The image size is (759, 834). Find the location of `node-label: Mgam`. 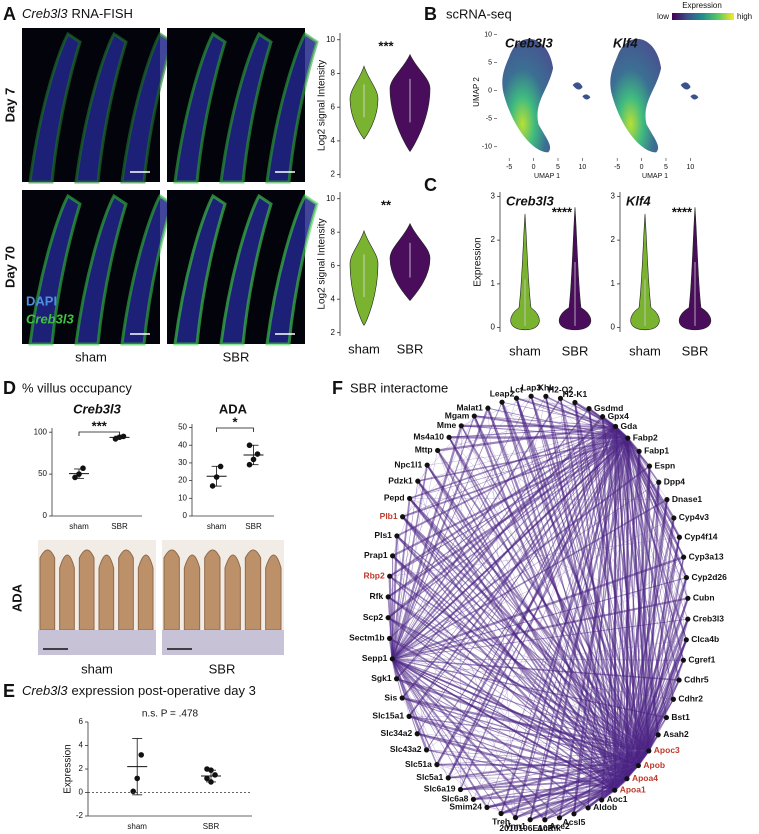

node-label: Mgam is located at coordinates (457, 415).